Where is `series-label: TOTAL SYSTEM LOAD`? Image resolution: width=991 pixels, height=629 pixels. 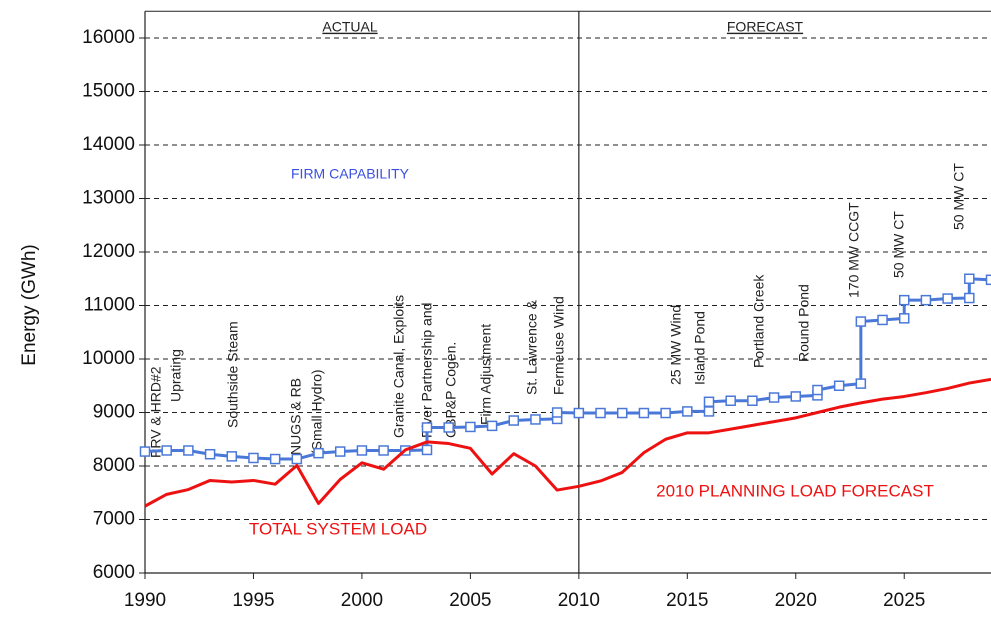 series-label: TOTAL SYSTEM LOAD is located at coordinates (338, 528).